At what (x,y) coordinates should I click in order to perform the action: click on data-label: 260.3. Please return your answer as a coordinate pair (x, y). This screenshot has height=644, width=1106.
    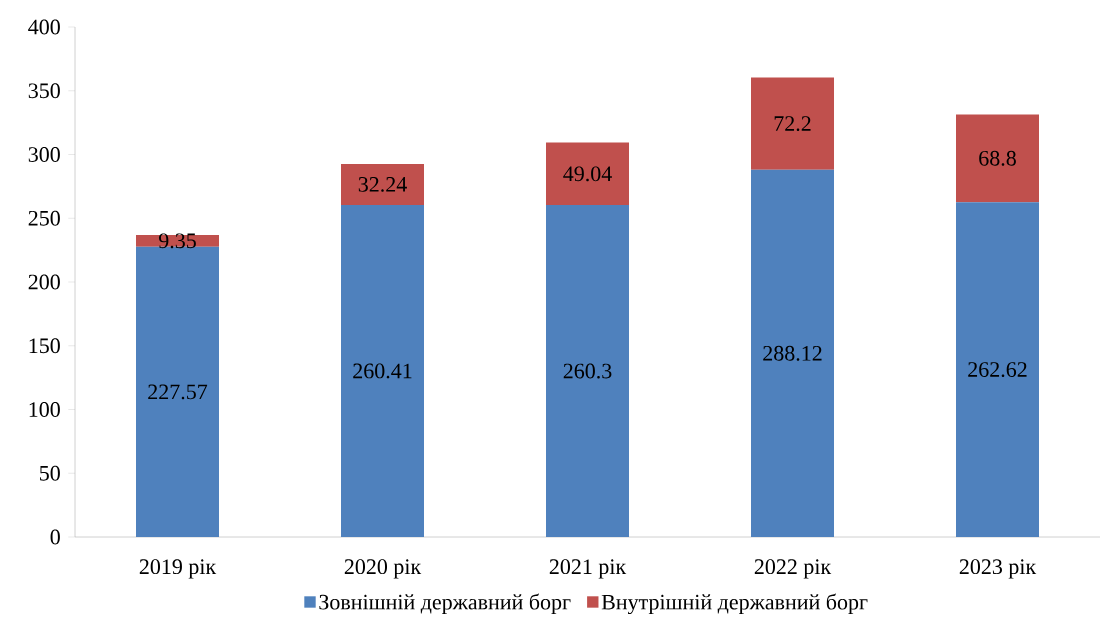
    Looking at the image, I should click on (587, 371).